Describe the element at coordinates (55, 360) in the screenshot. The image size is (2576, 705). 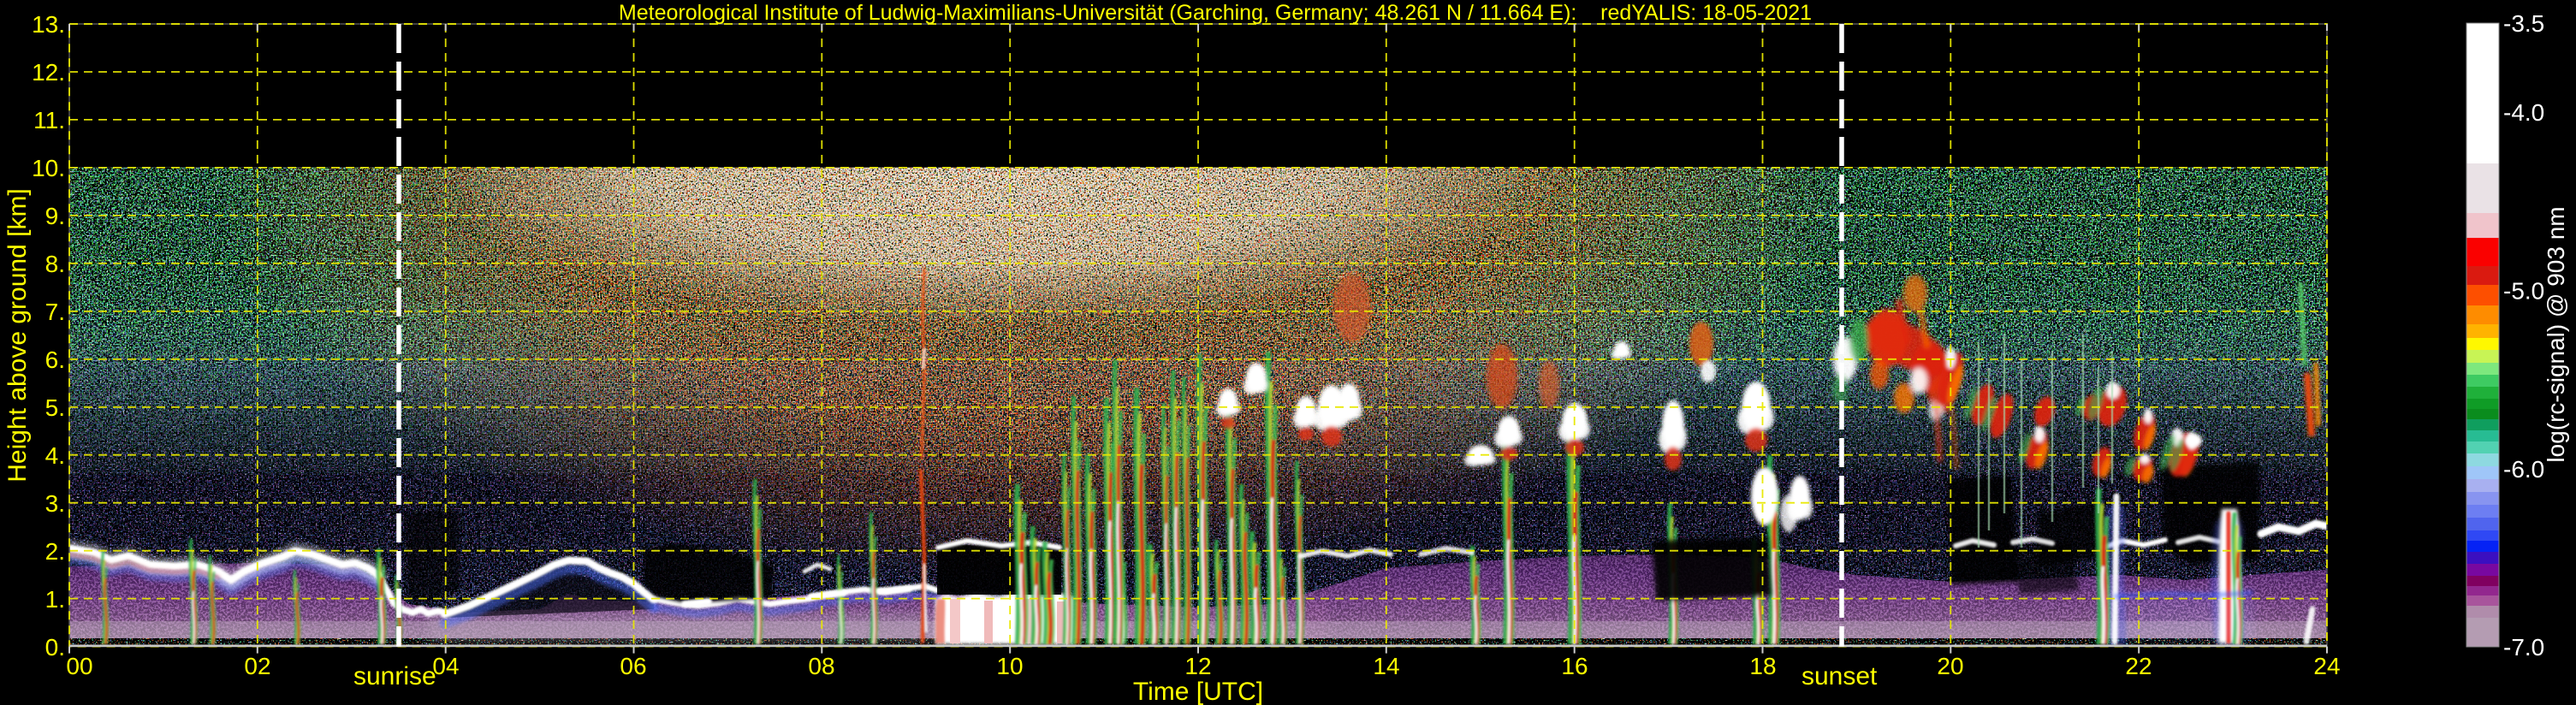
I see `svg-text: 6.` at that location.